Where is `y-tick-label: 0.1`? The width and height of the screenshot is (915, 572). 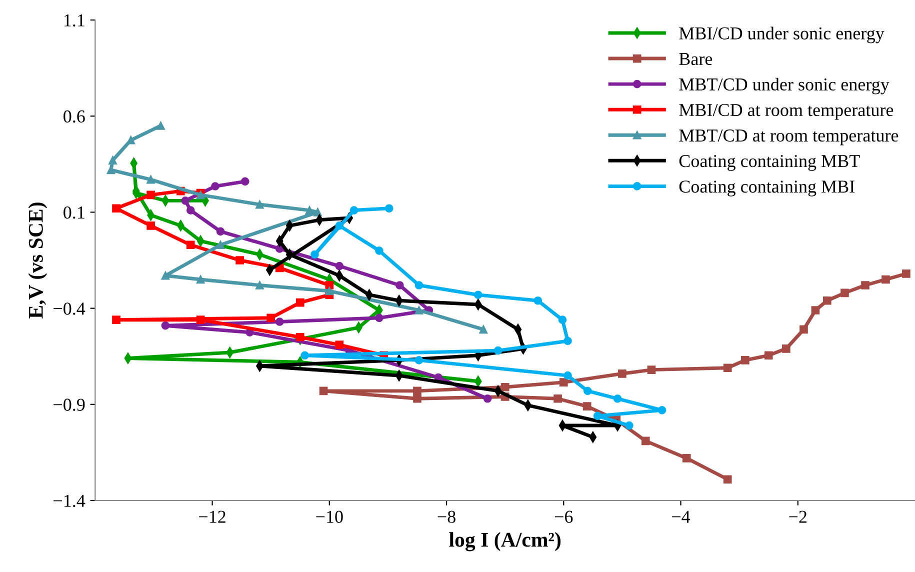
y-tick-label: 0.1 is located at coordinates (74, 212).